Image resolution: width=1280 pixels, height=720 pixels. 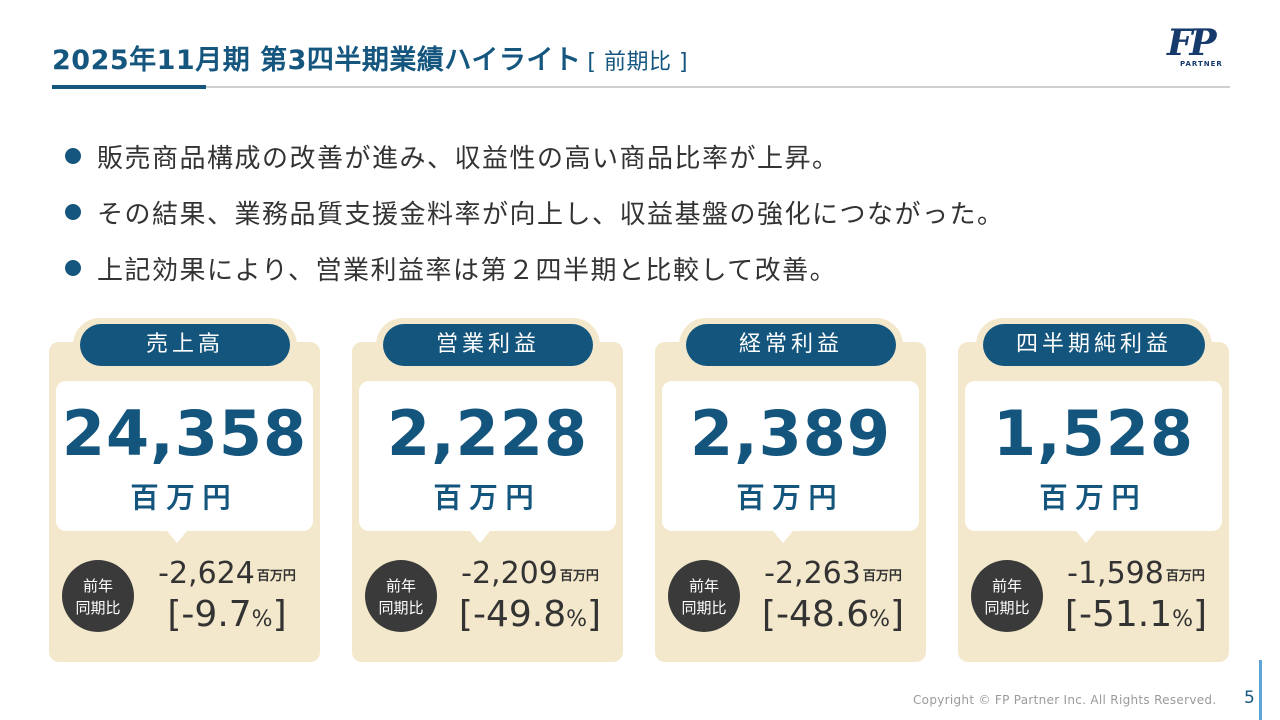 I want to click on yoy-difference: -1,598 百万円, so click(x=1136, y=573).